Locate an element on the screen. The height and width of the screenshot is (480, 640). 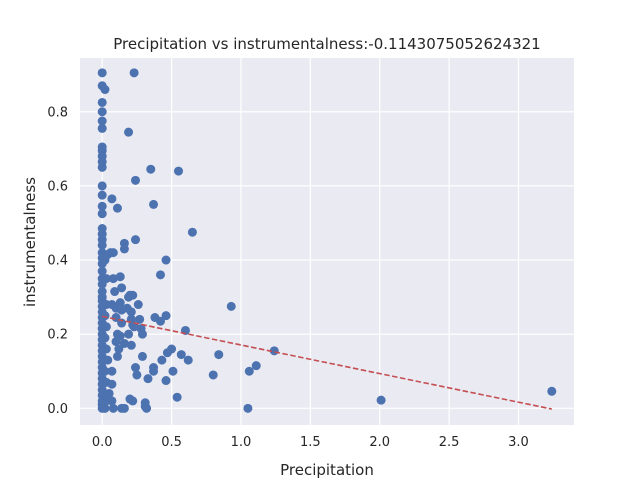
y-tick-label: 0.8 is located at coordinates (57, 112).